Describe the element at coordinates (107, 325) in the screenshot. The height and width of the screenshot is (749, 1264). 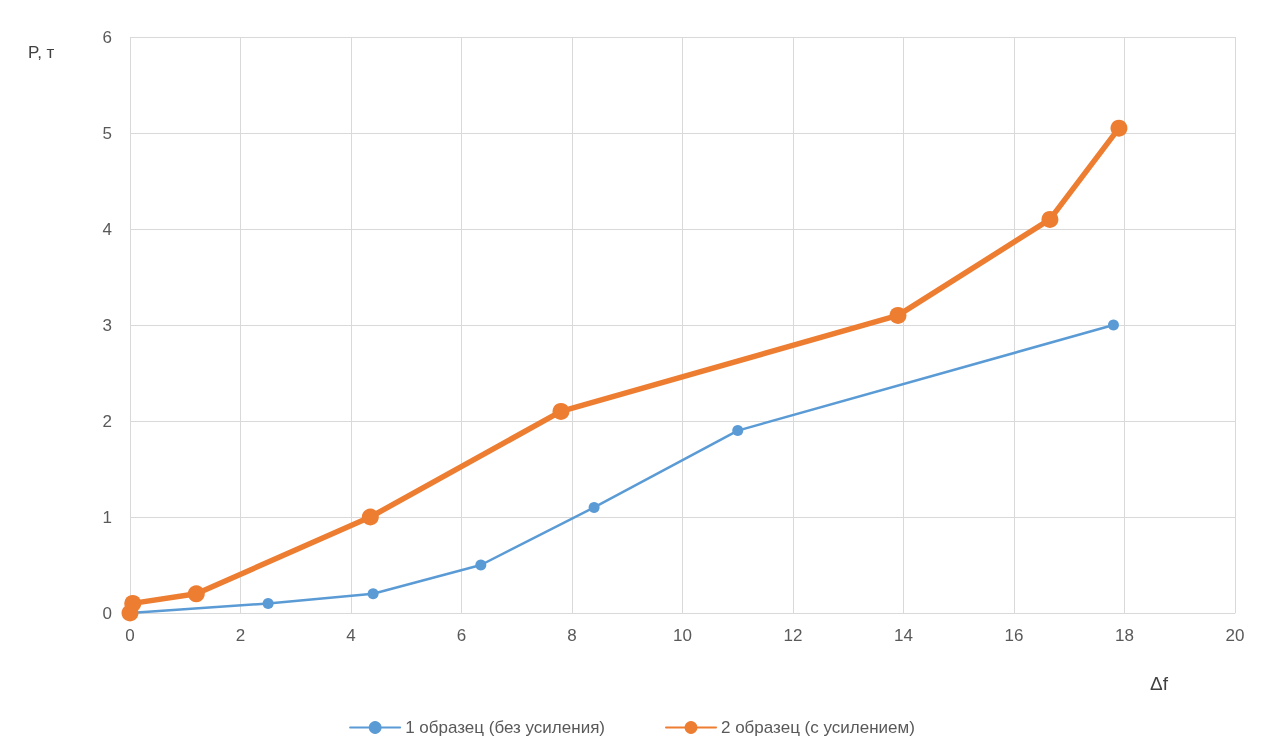
I see `y-tick-label: 3` at that location.